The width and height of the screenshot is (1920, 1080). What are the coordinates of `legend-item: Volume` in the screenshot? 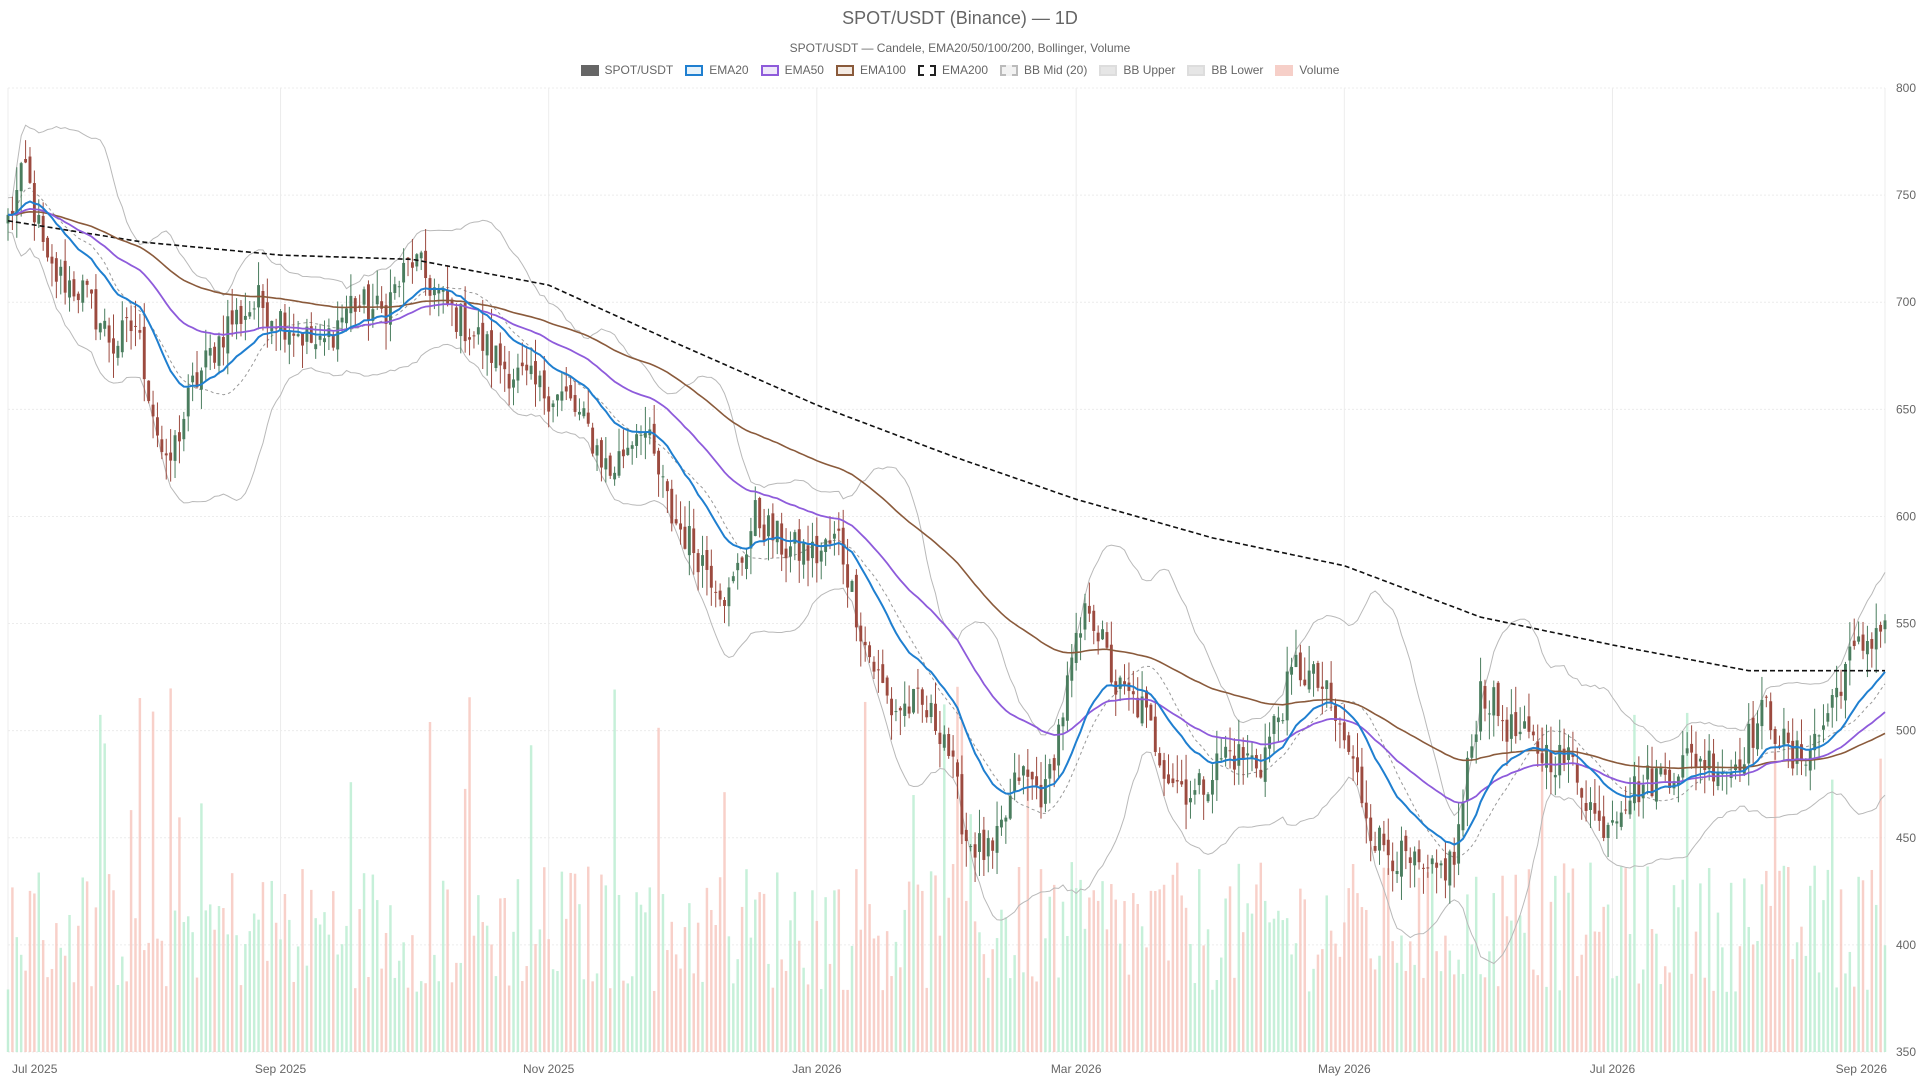 It's located at (1307, 70).